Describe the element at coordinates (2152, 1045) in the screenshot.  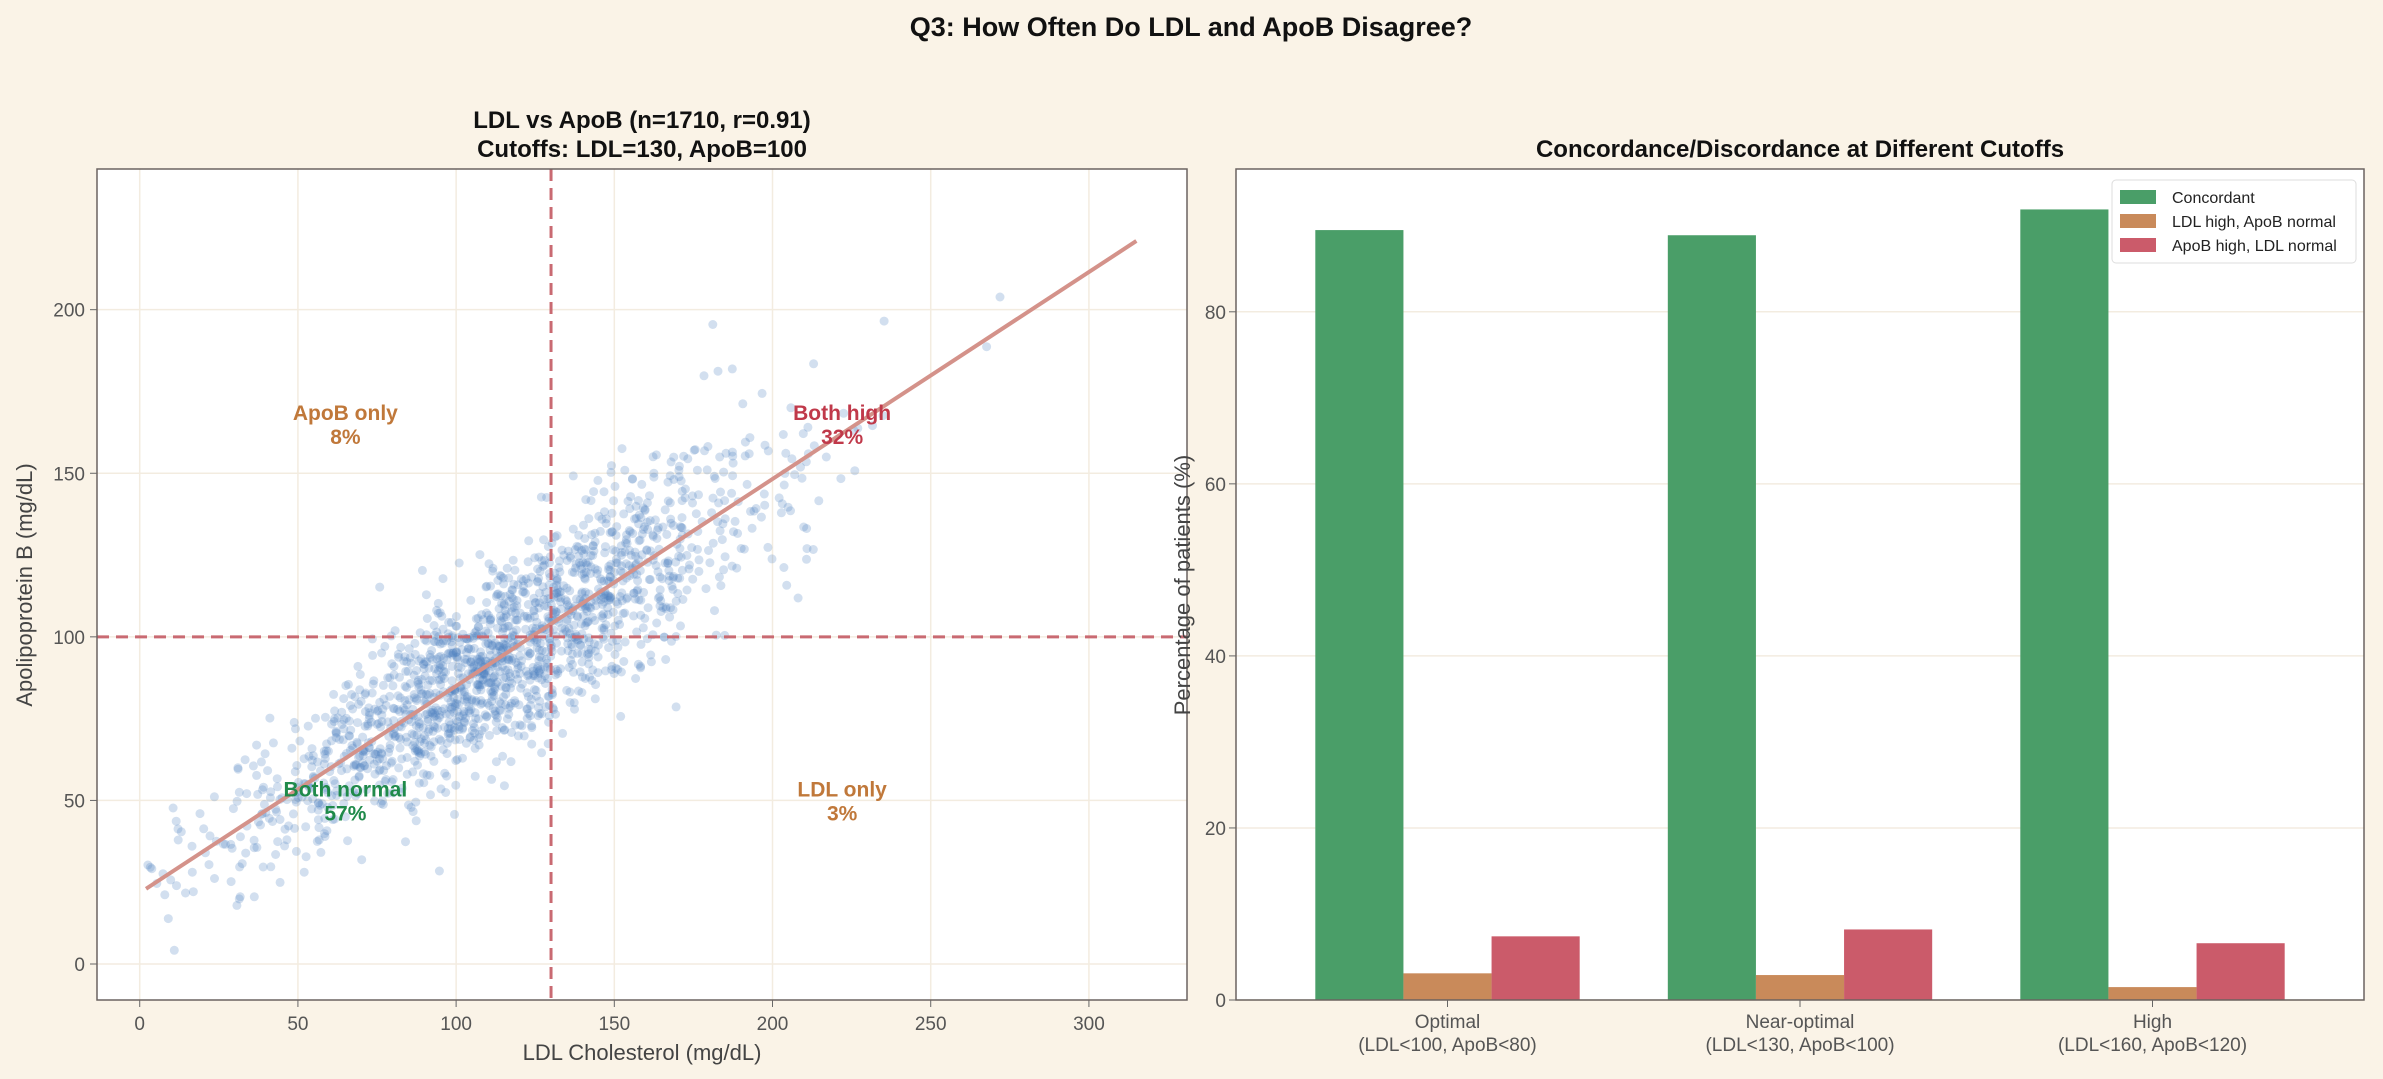
I see `category-sublabel: (LDL<160, ApoB<120)` at that location.